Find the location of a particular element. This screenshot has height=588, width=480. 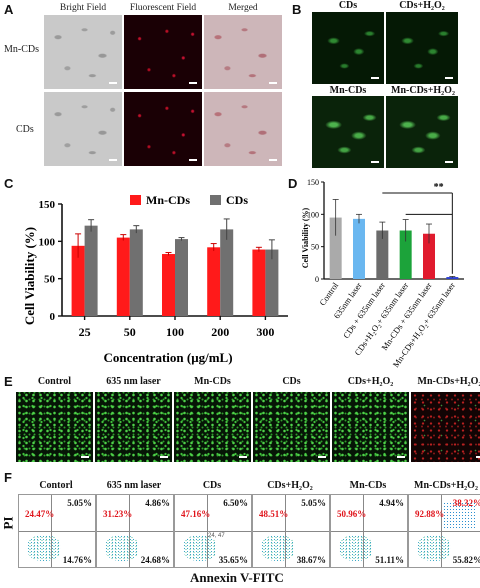

flow-cytometry-plot: 92.88% 38.32% 55.82% is located at coordinates (444, 531).